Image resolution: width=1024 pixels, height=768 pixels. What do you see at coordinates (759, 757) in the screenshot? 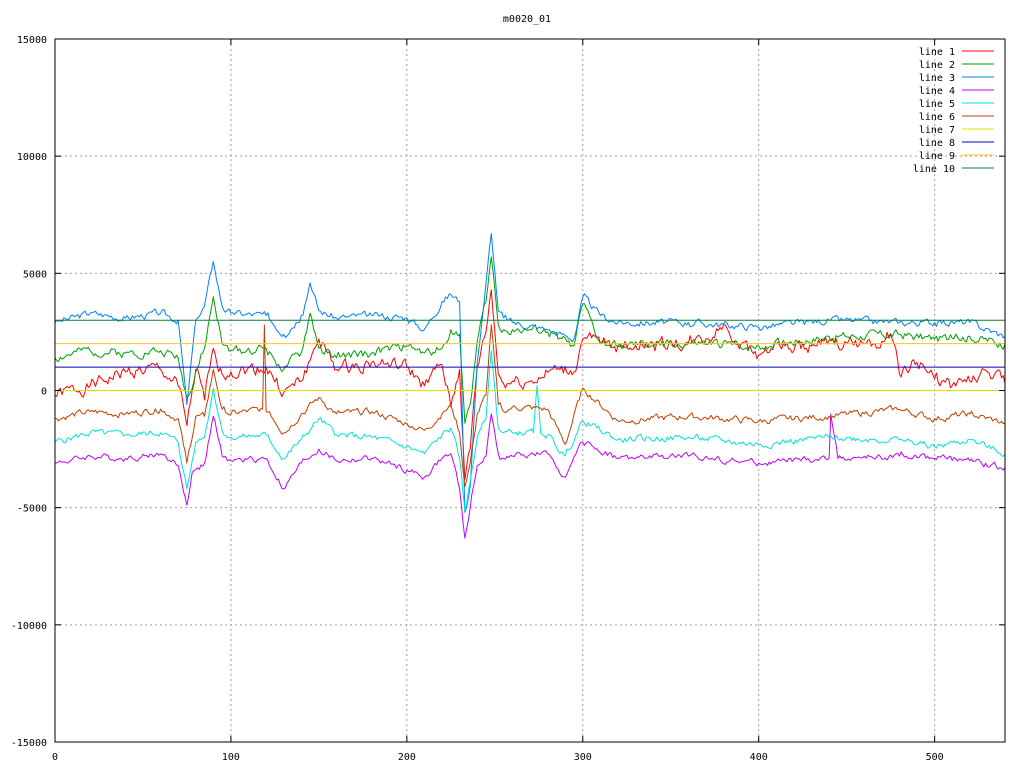
I see `x-tick-label: 400` at bounding box center [759, 757].